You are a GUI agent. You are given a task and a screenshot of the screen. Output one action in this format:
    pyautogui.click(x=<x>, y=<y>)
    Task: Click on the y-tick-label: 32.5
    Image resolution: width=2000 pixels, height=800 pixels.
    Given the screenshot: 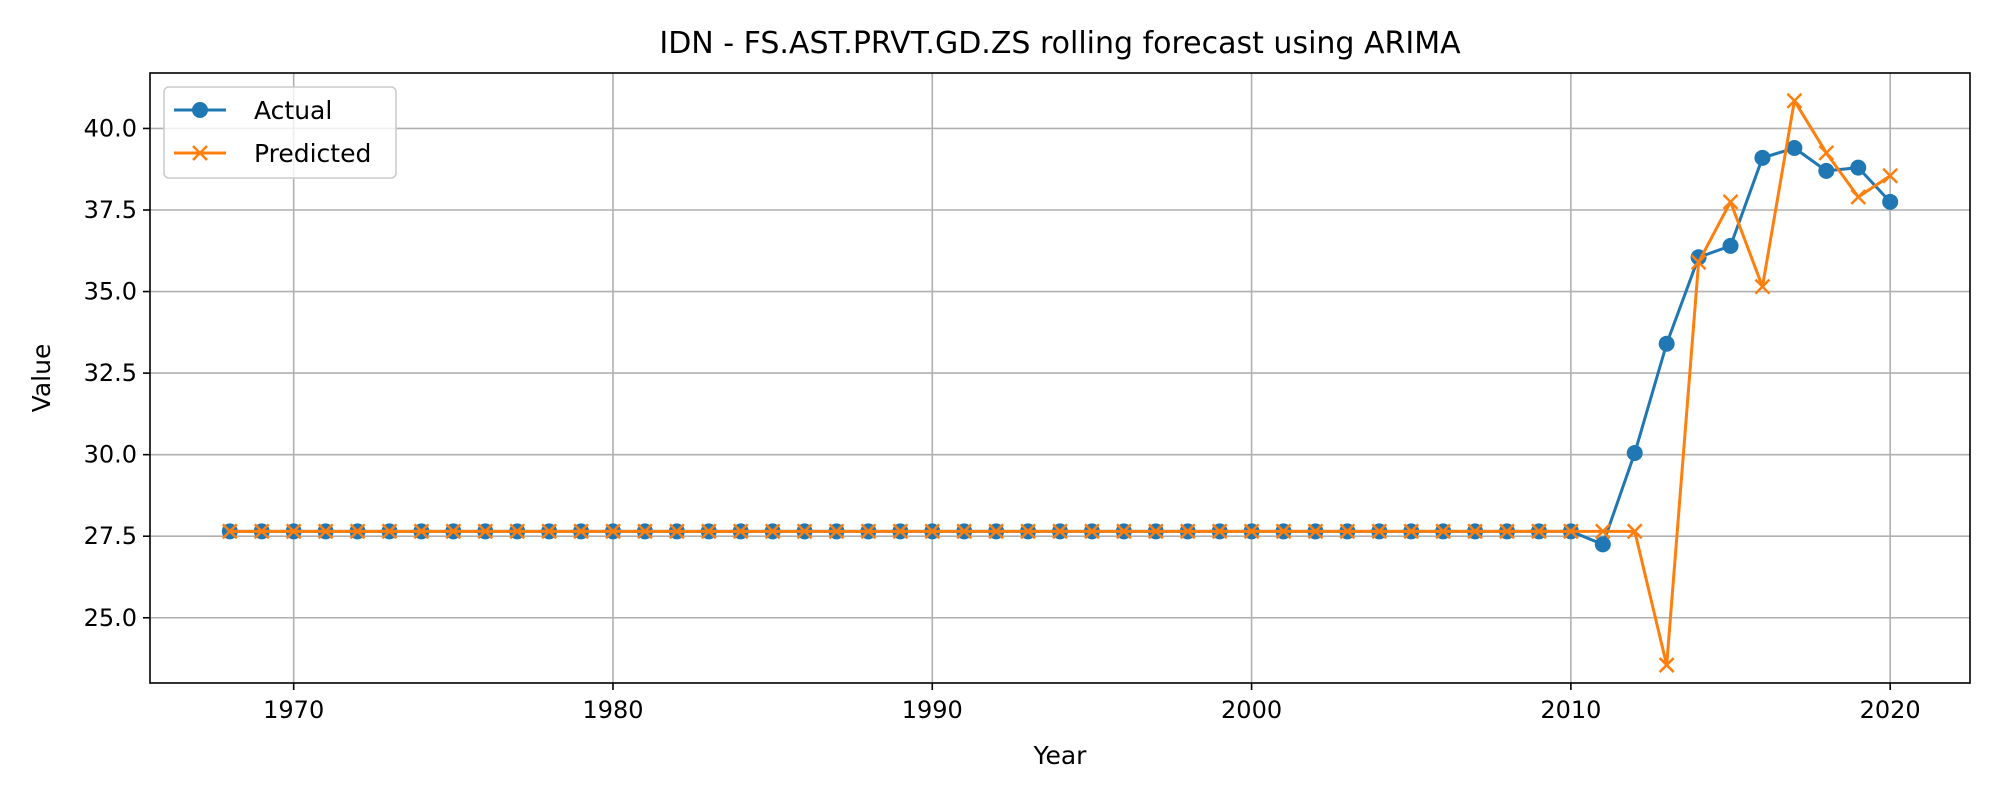 What is the action you would take?
    pyautogui.click(x=110, y=373)
    